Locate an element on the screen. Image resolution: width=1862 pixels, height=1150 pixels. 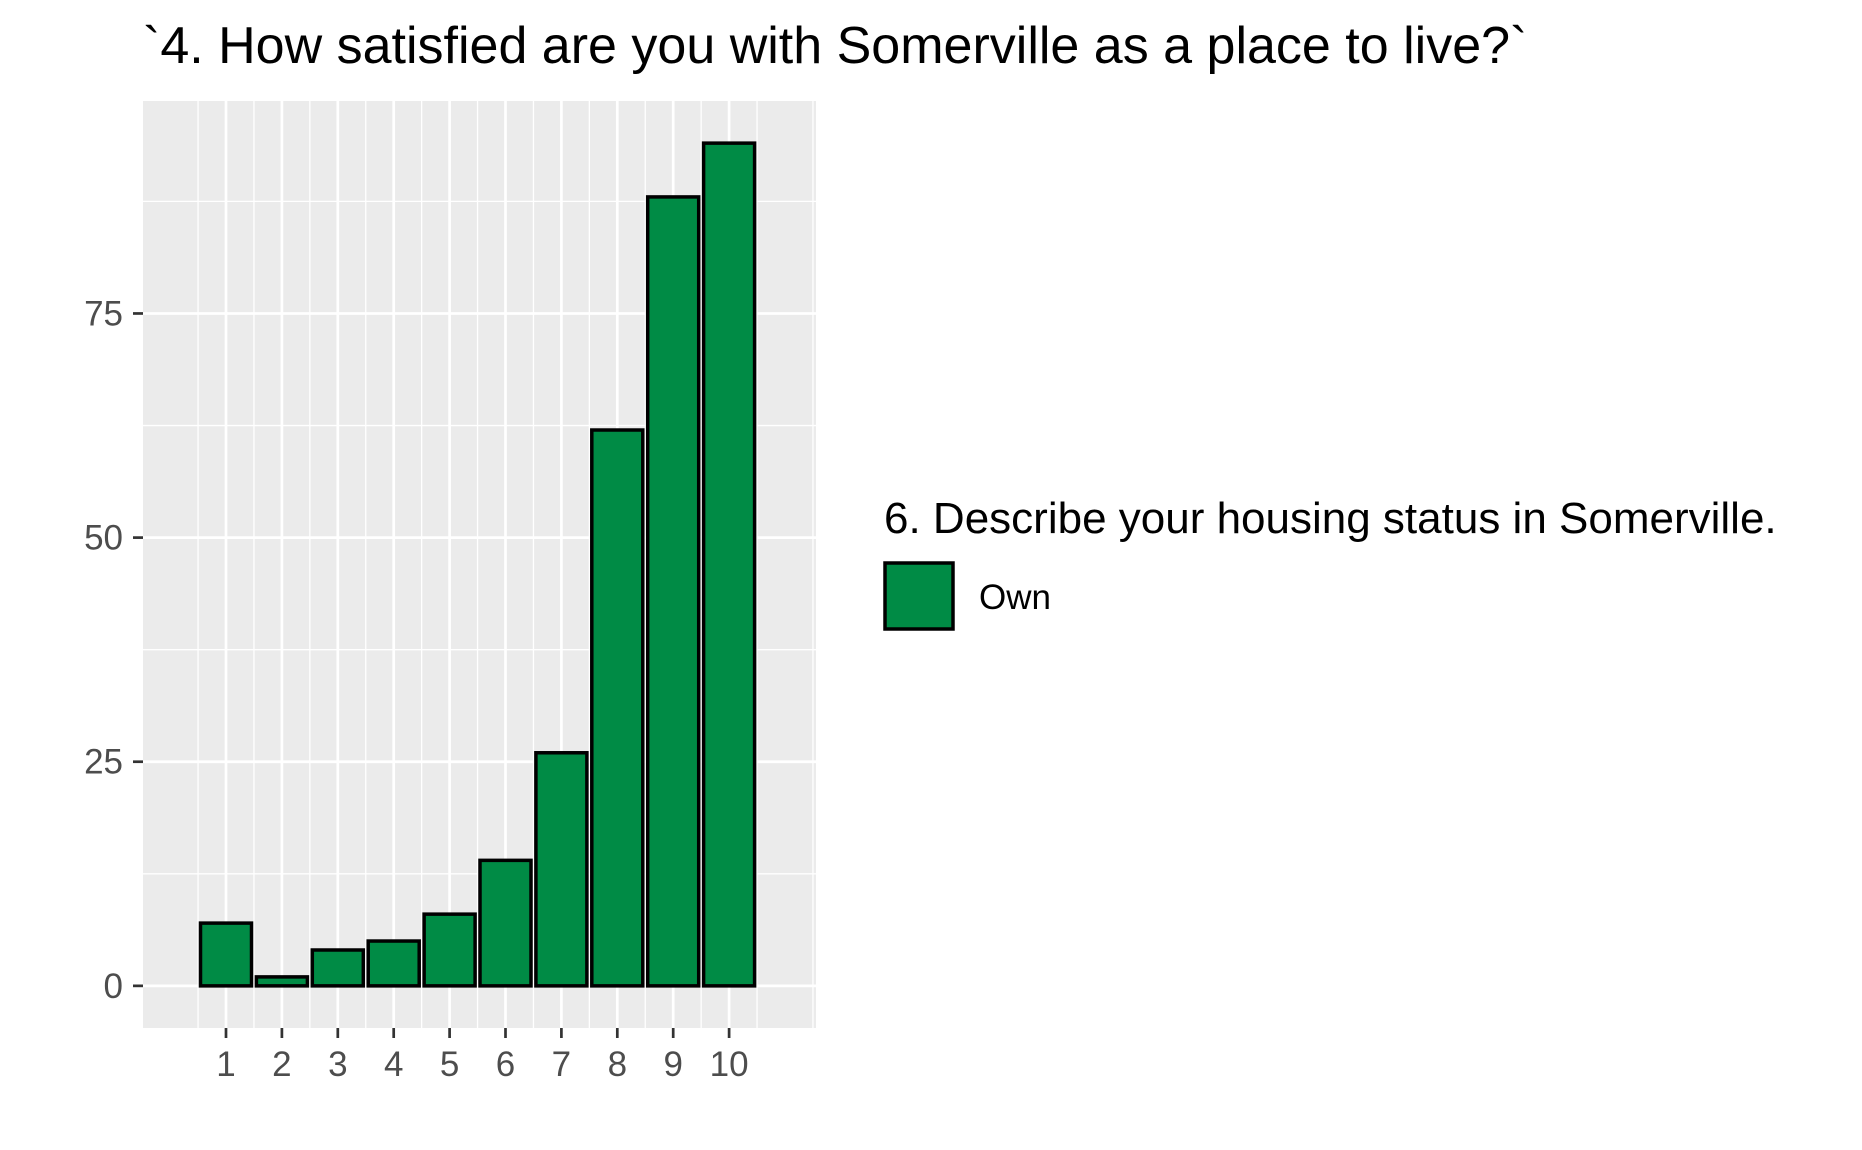
x-tick-label-8: 8 is located at coordinates (617, 1064).